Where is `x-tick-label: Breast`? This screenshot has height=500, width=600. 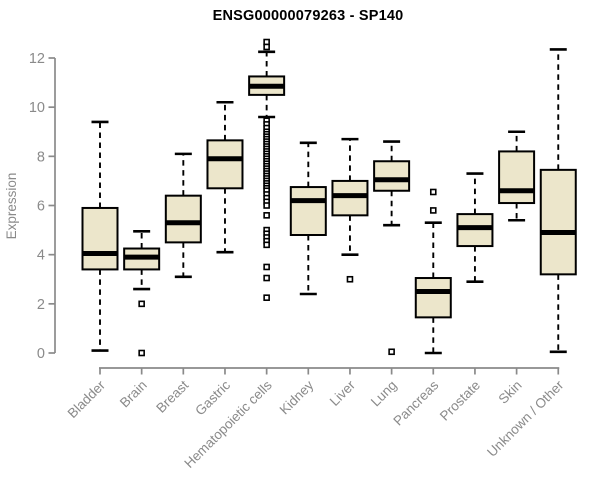
x-tick-label: Breast is located at coordinates (172, 396).